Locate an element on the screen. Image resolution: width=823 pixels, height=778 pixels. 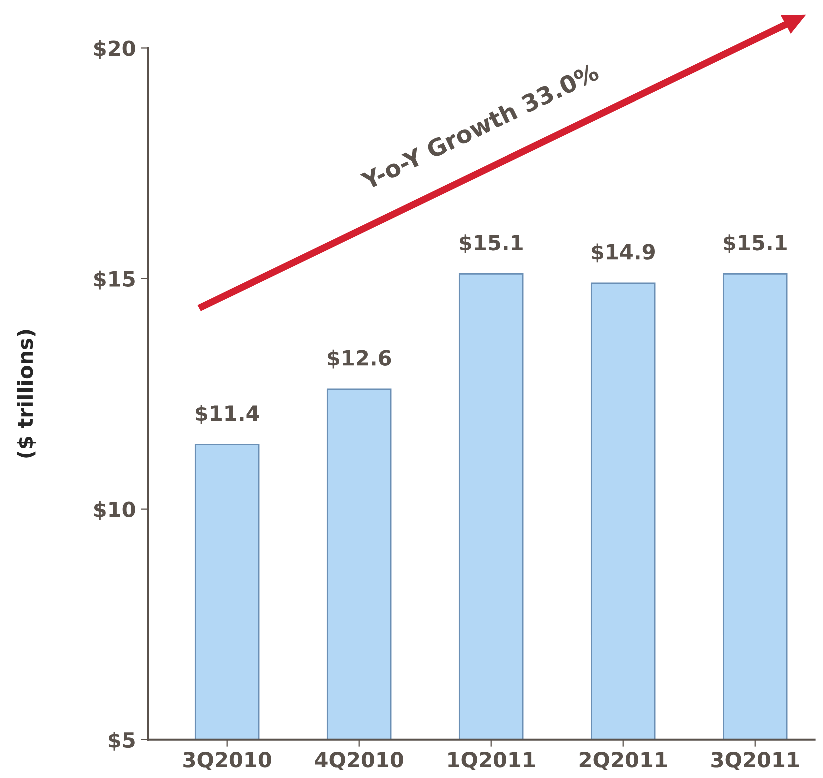
y-tick-label: $15 is located at coordinates (114, 280).